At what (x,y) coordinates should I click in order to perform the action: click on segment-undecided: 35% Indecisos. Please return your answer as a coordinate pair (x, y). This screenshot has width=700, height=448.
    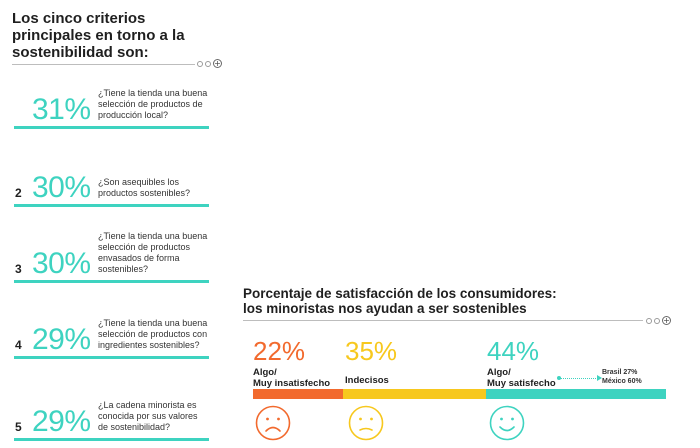
    Looking at the image, I should click on (371, 361).